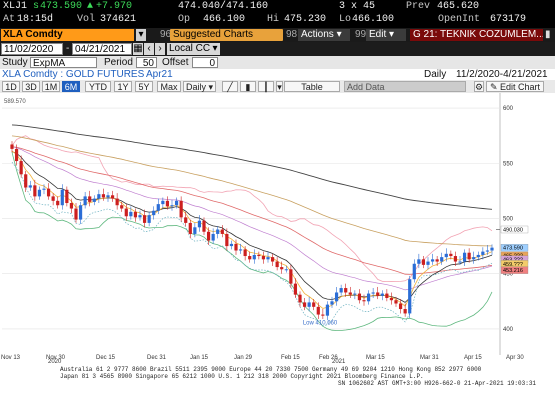  I want to click on prev-period-icon: ‹, so click(149, 49).